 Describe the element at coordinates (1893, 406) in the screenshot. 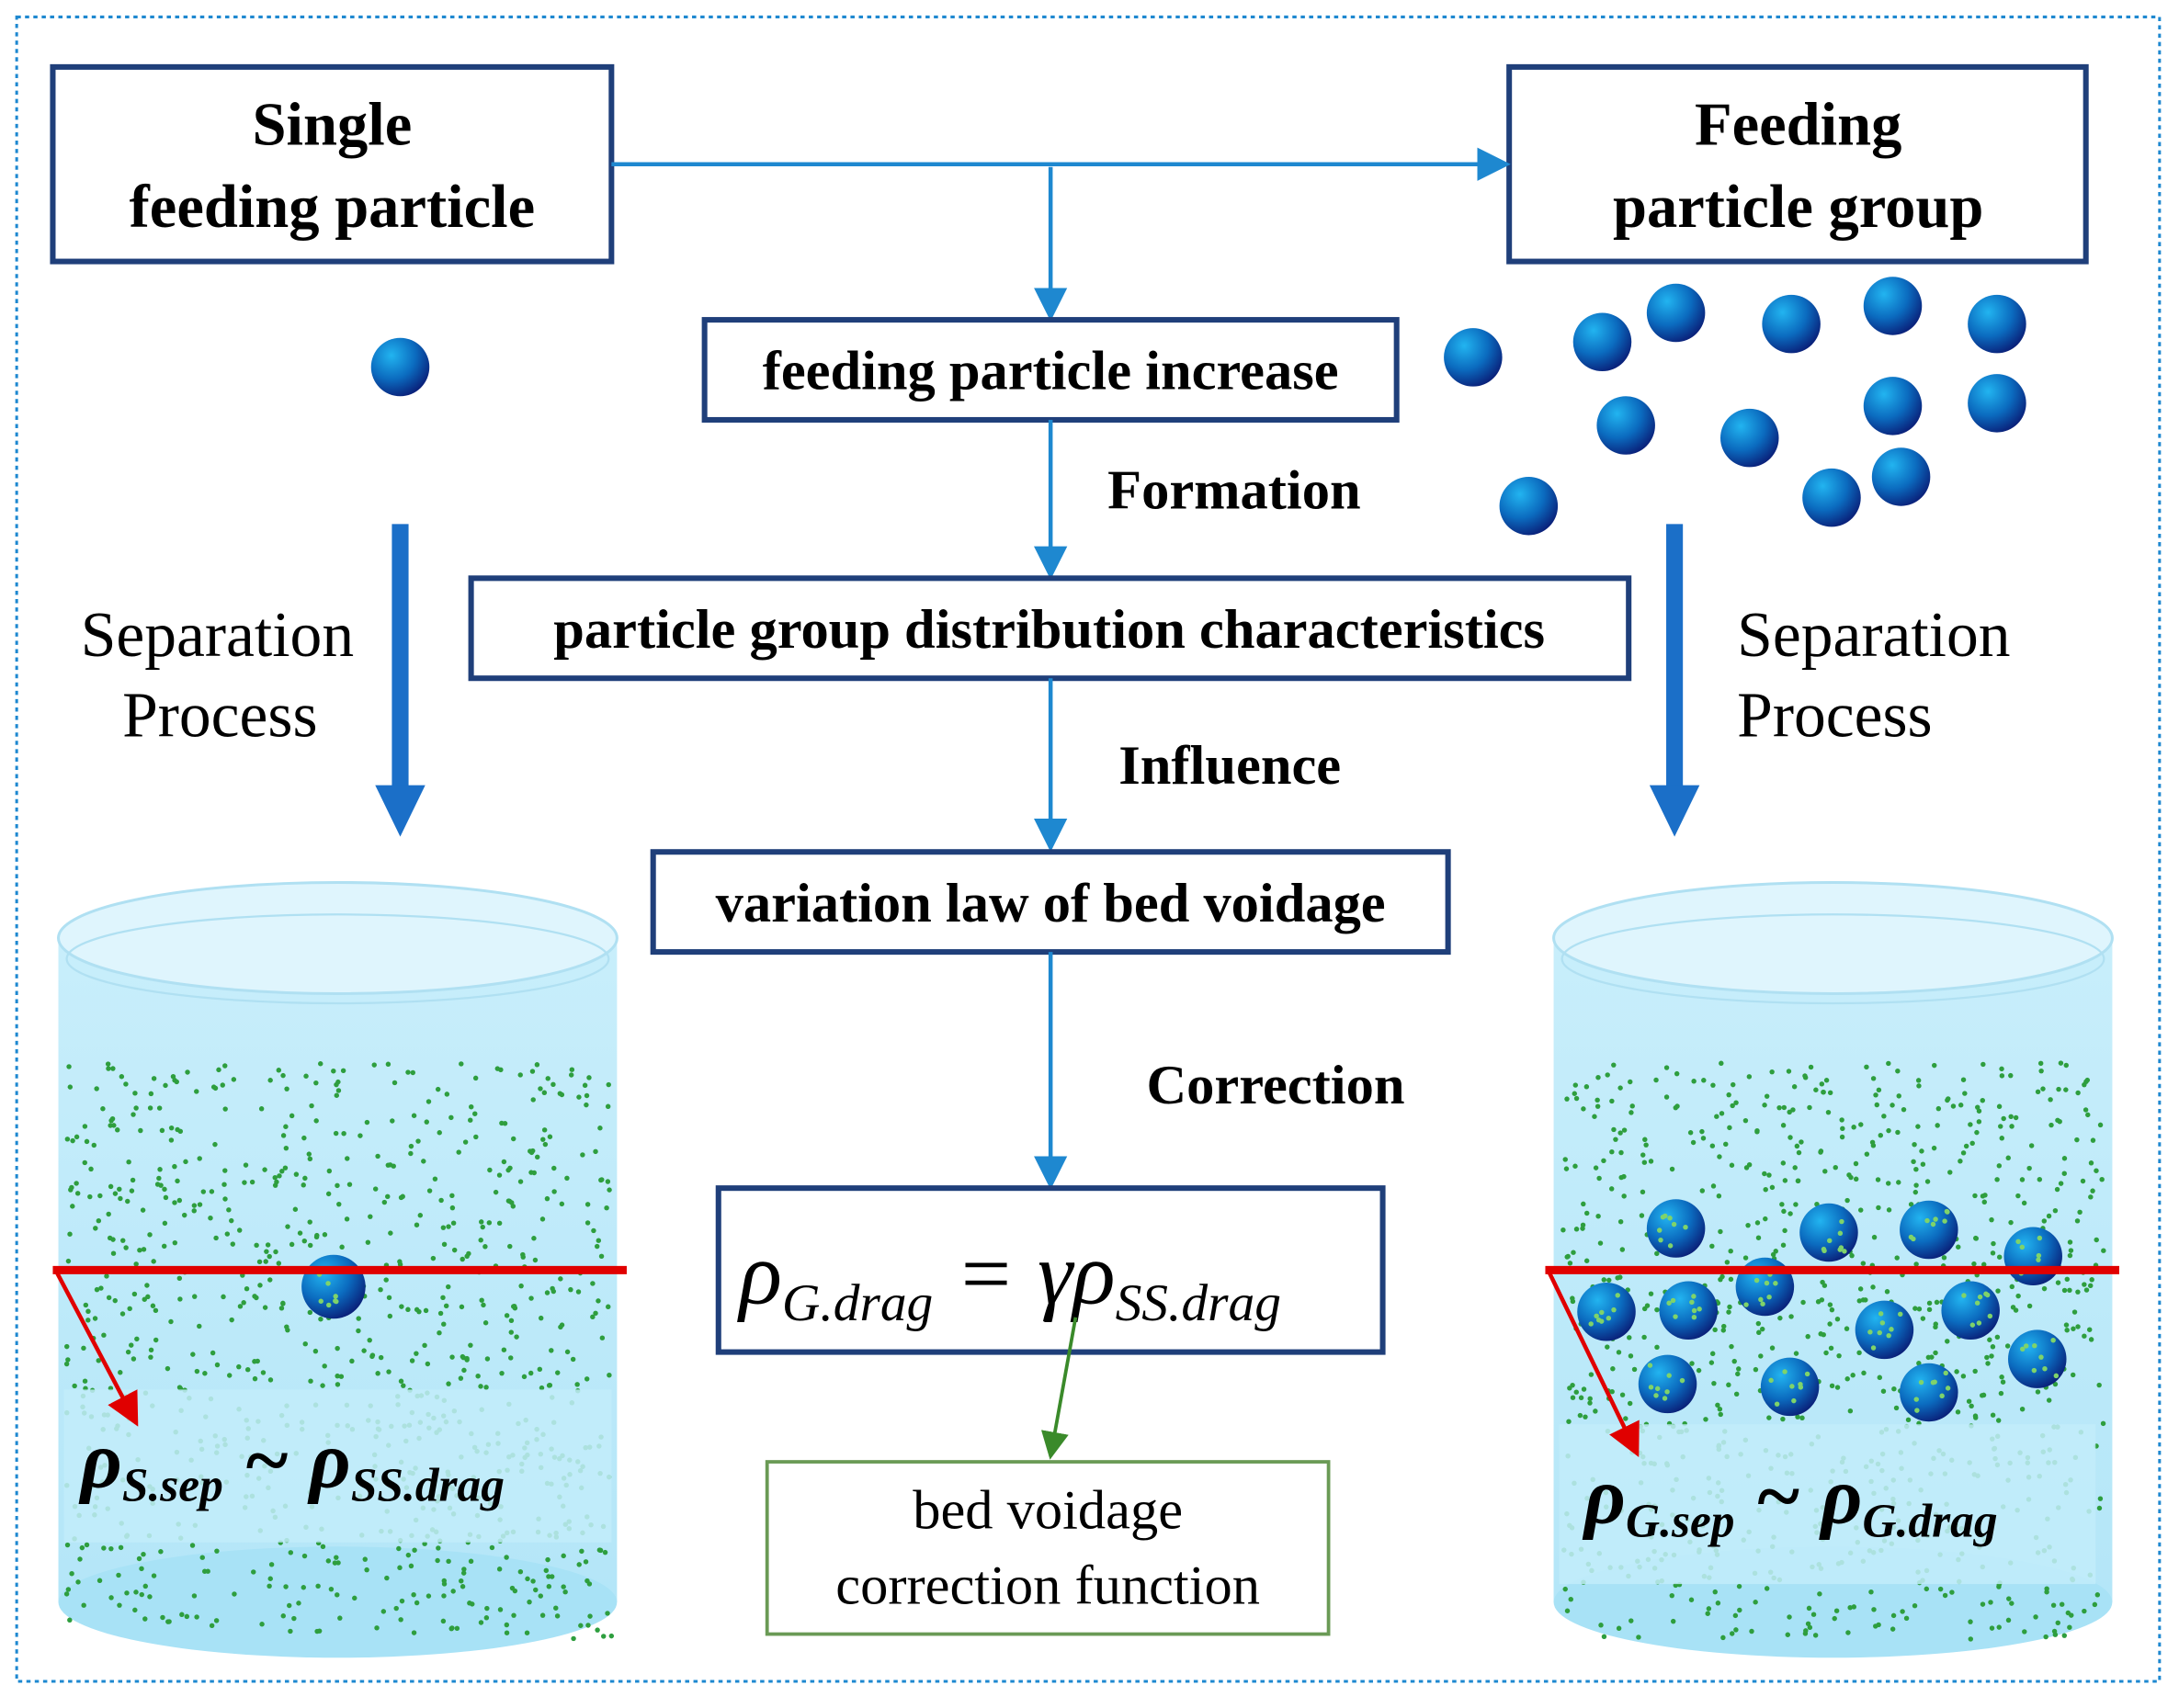

I see `particle-sphere` at that location.